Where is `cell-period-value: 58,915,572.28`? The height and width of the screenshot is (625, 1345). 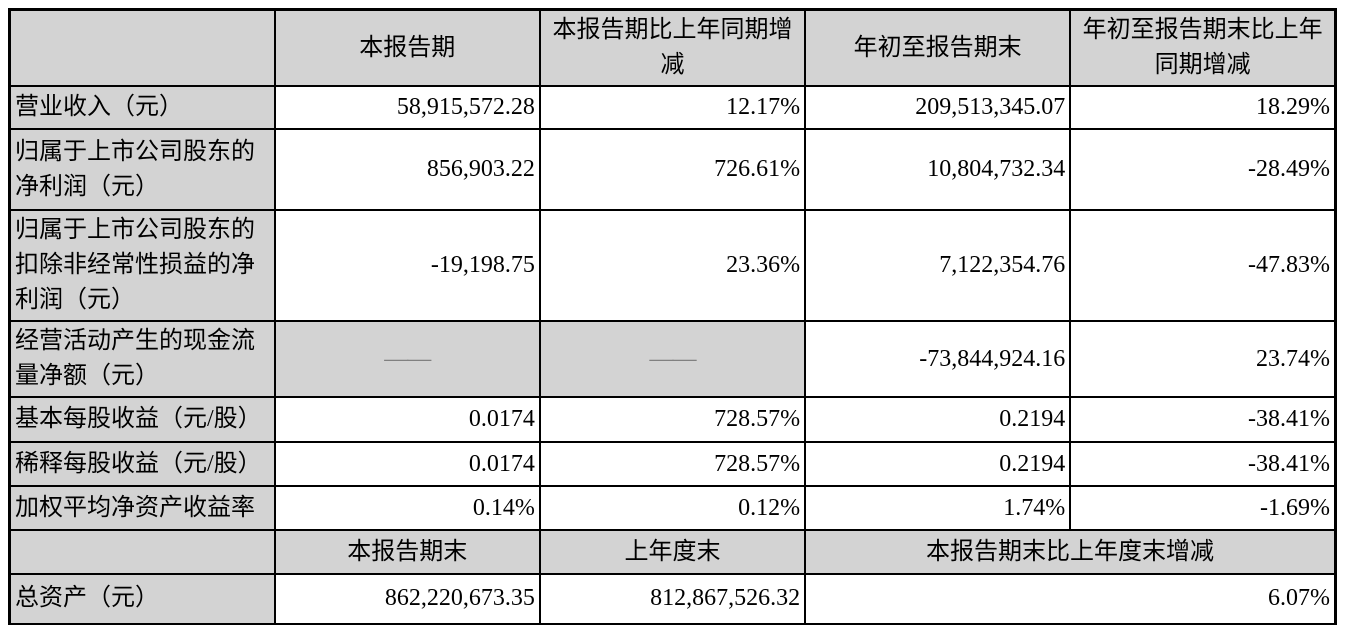
cell-period-value: 58,915,572.28 is located at coordinates (407, 107).